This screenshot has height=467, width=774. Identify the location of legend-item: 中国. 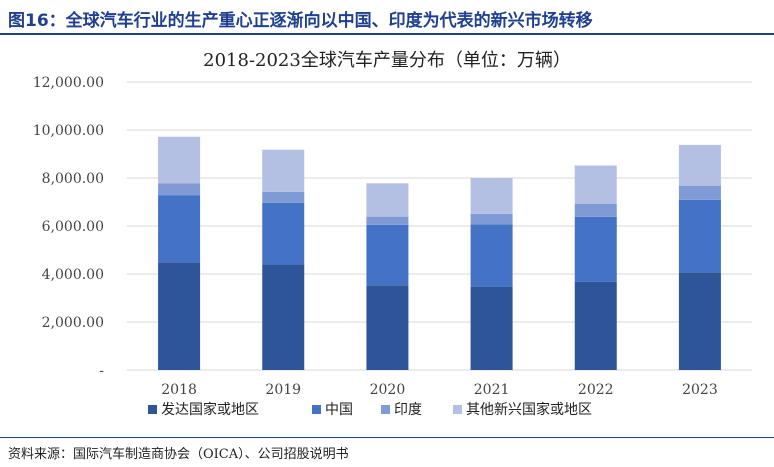
(332, 410).